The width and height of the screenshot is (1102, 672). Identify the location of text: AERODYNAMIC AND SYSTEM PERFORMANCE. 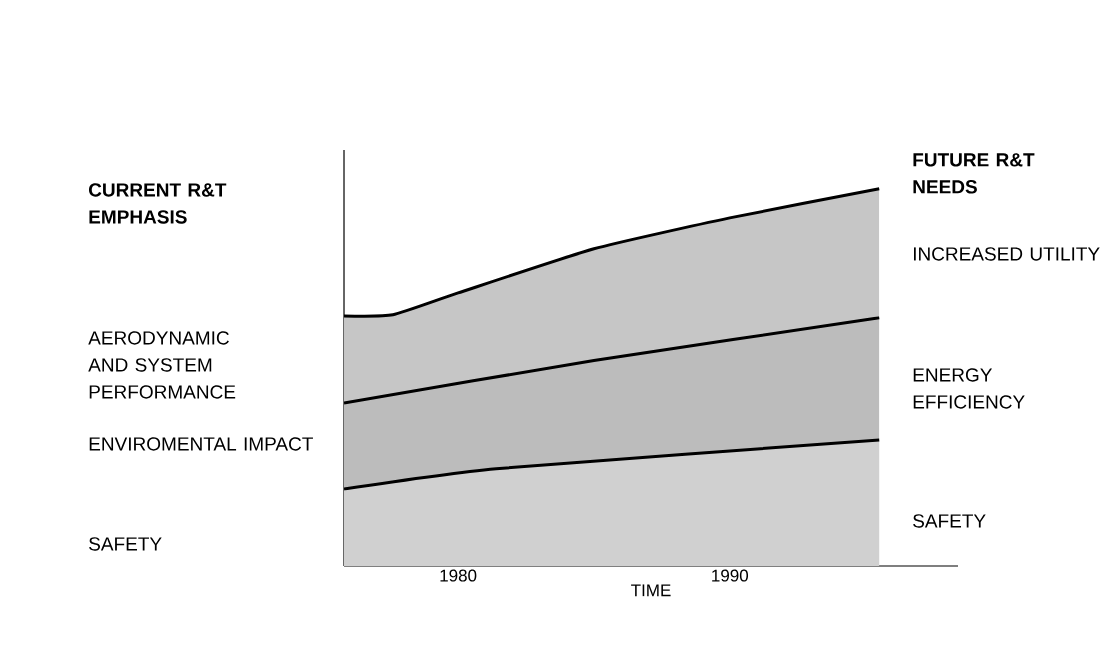
(162, 365).